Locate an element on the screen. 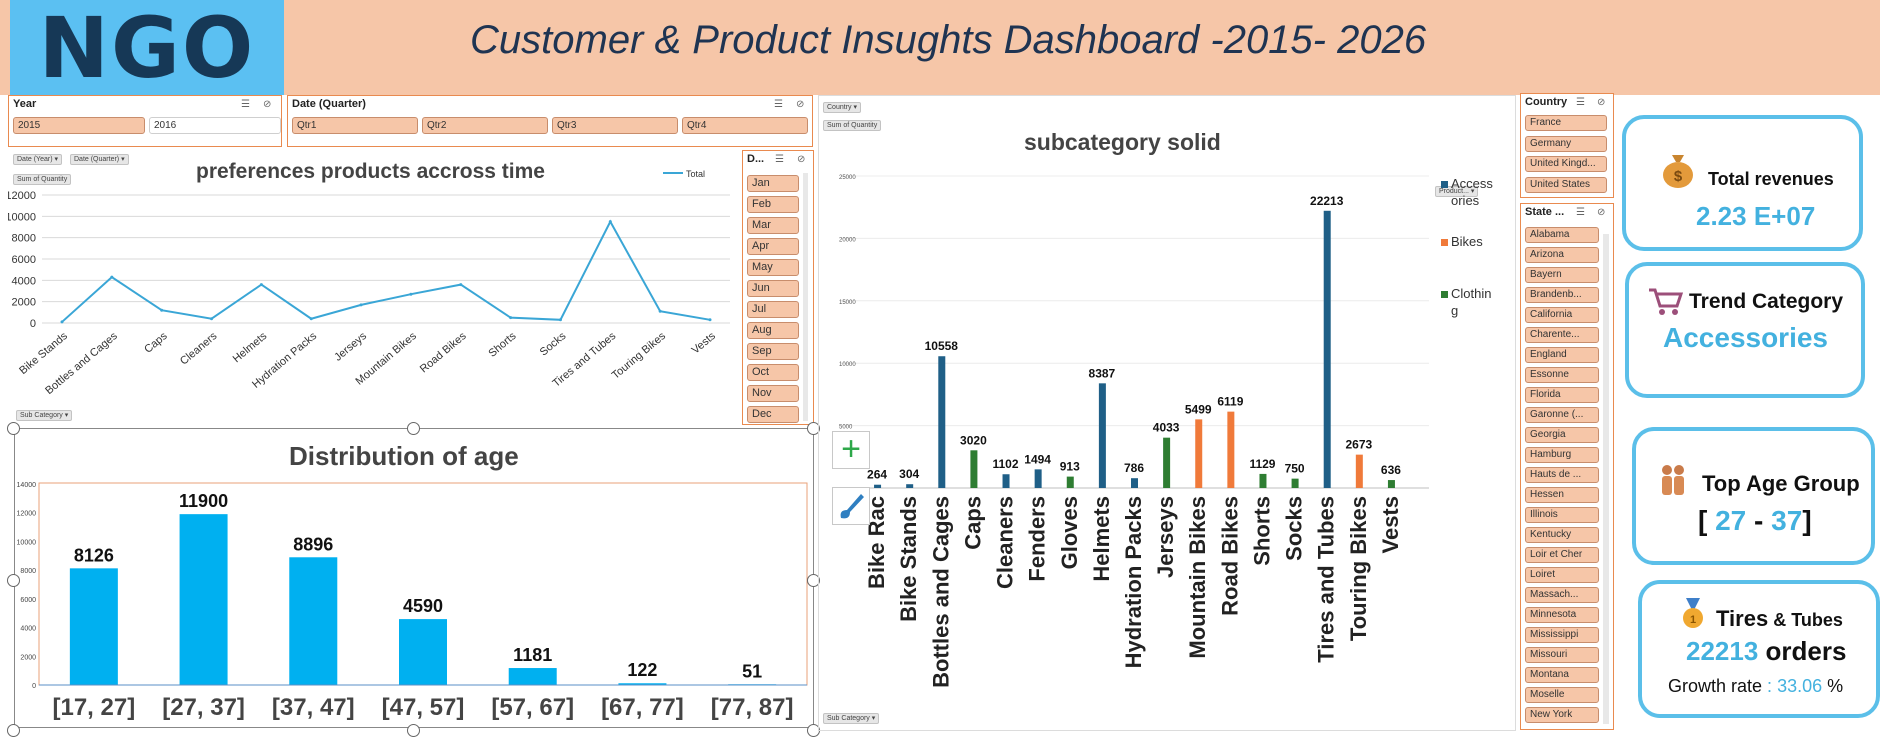  state-chip: Kentucky is located at coordinates (1562, 535).